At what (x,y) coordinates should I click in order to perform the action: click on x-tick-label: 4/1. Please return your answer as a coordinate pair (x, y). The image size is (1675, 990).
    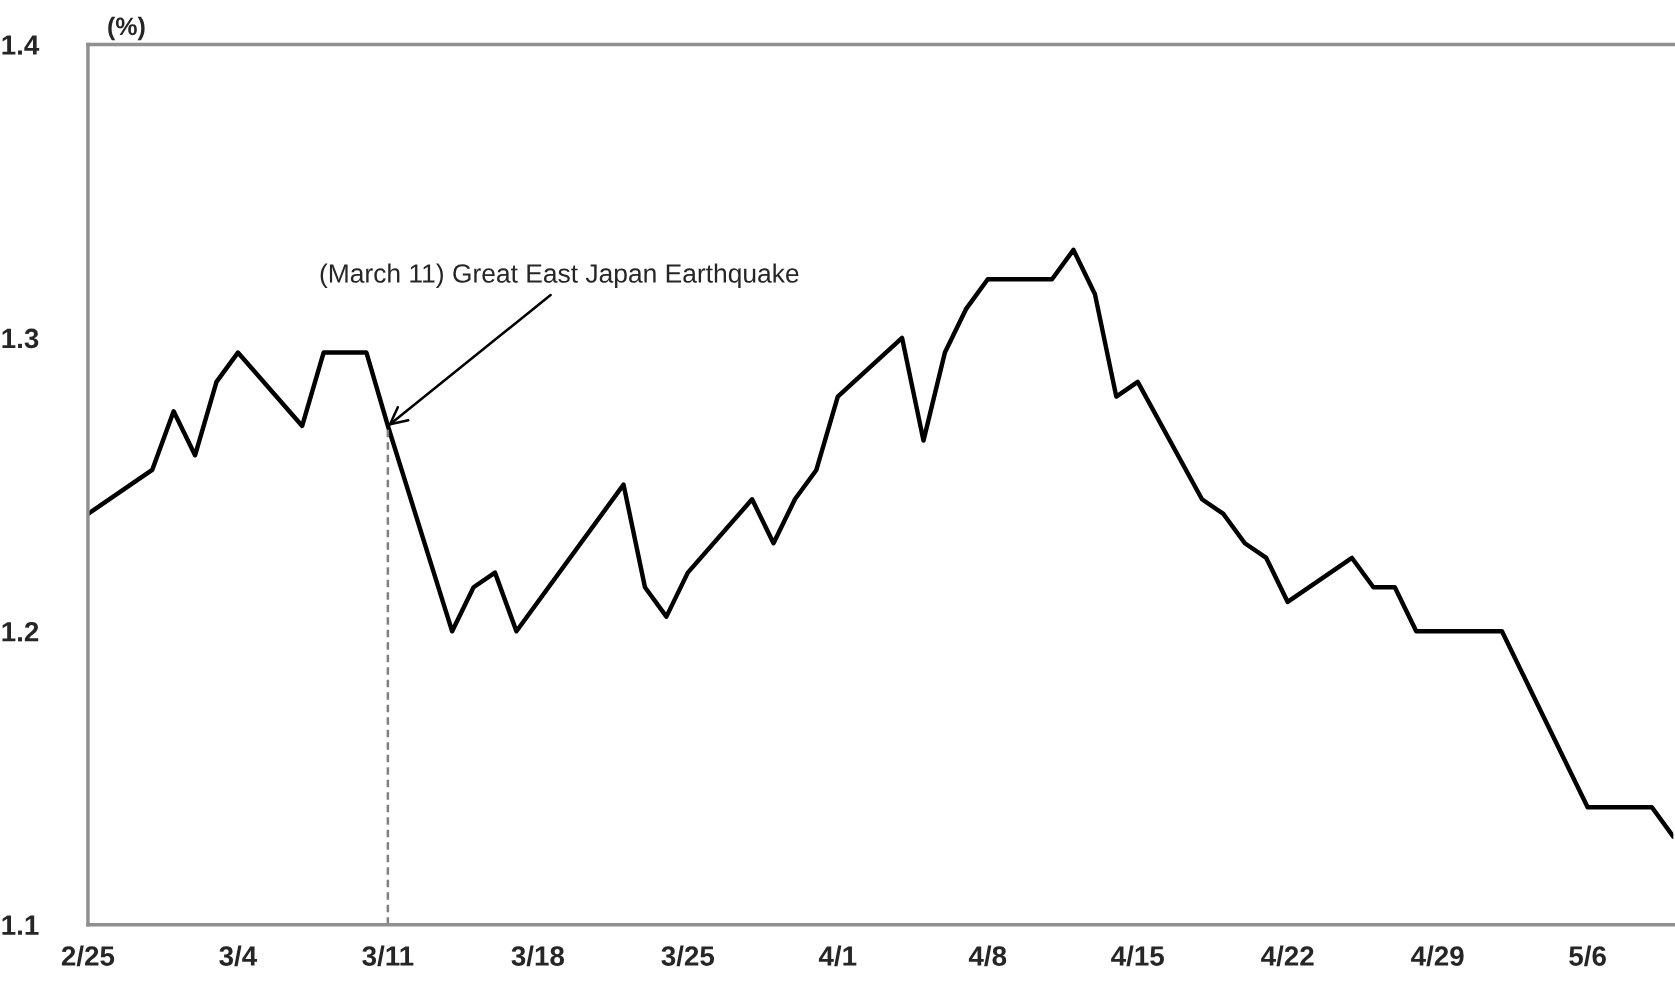
    Looking at the image, I should click on (837, 956).